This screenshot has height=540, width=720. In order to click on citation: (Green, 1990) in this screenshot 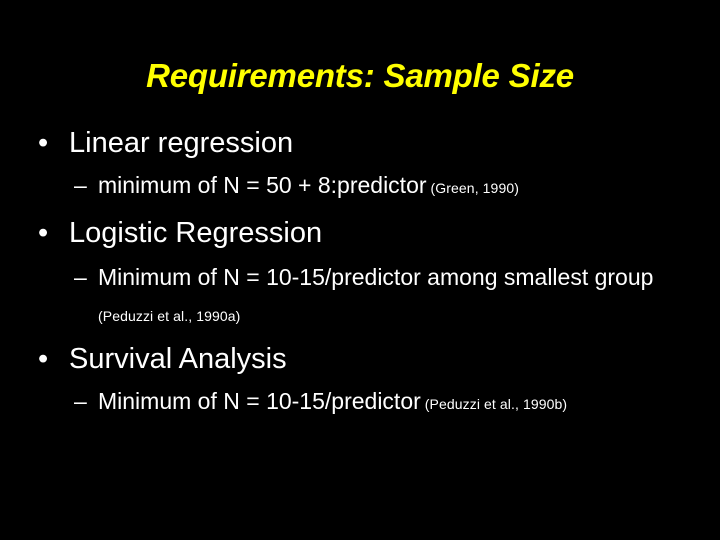, I will do `click(472, 188)`.